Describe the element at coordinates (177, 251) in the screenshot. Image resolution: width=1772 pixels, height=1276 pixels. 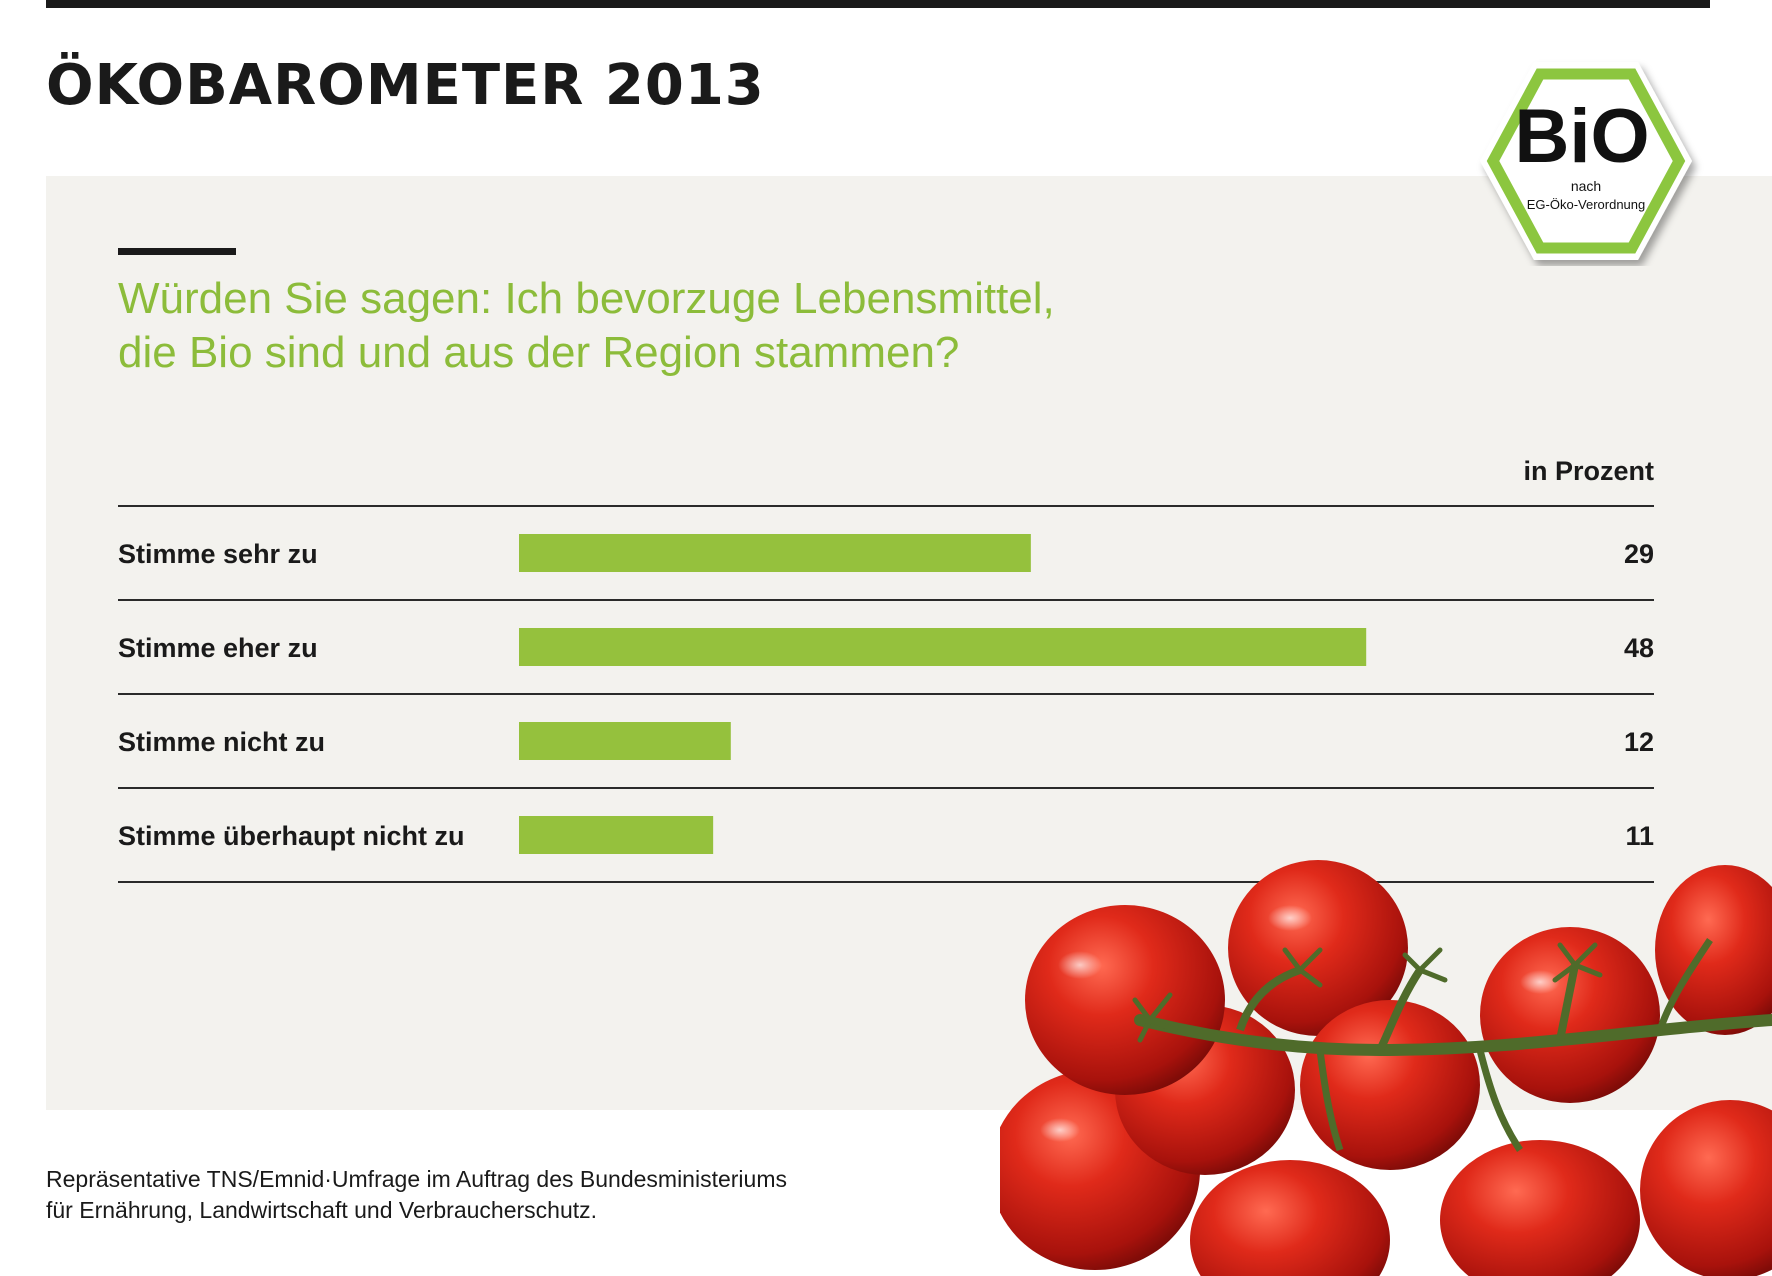
I see `accent-rule` at that location.